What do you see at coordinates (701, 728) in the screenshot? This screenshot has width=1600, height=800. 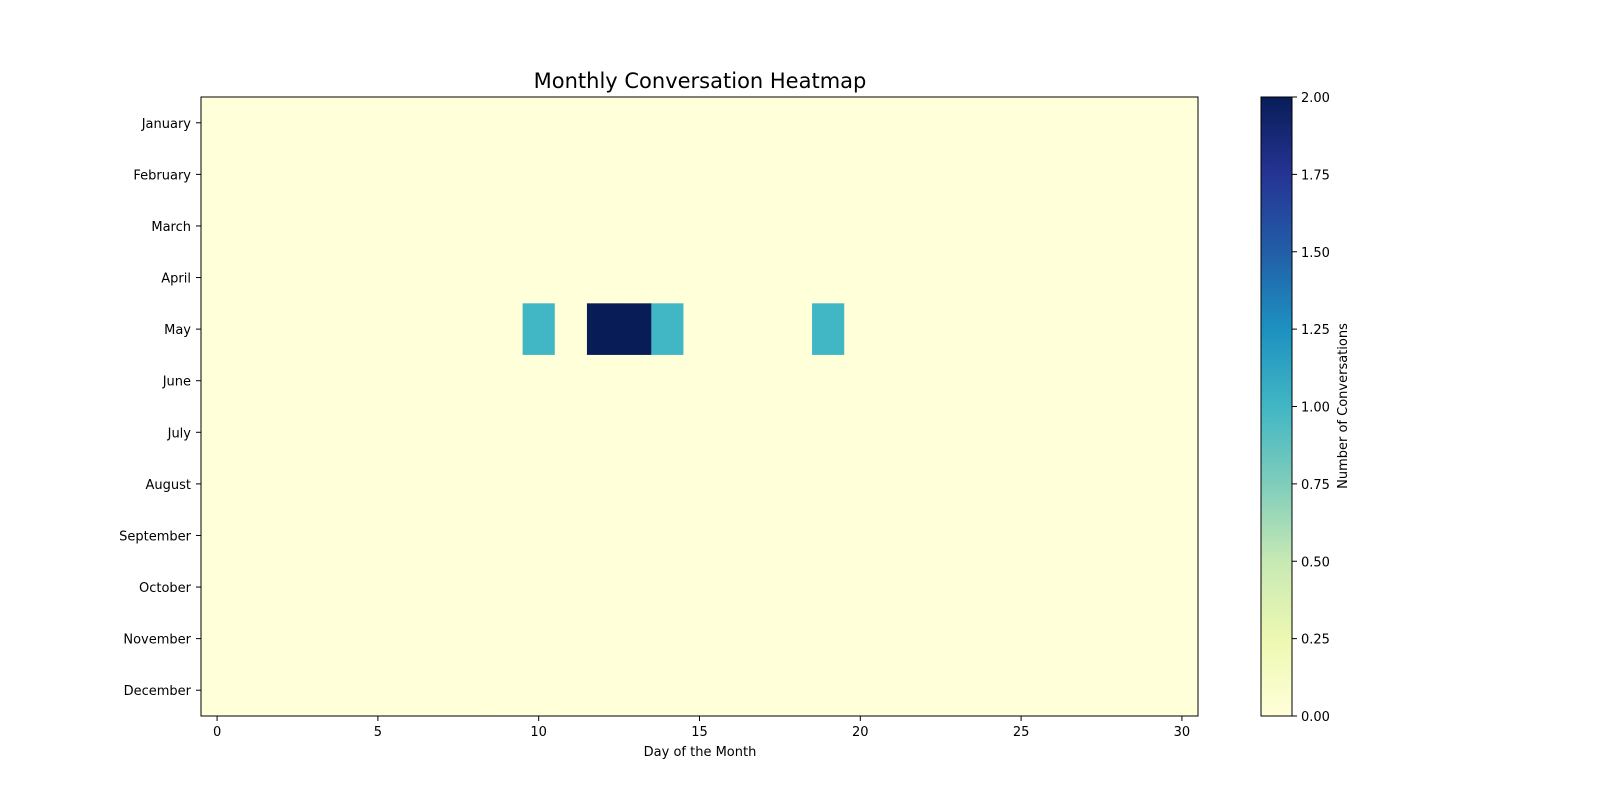 I see `x-axis: 0 5 10 15 20 25 30` at bounding box center [701, 728].